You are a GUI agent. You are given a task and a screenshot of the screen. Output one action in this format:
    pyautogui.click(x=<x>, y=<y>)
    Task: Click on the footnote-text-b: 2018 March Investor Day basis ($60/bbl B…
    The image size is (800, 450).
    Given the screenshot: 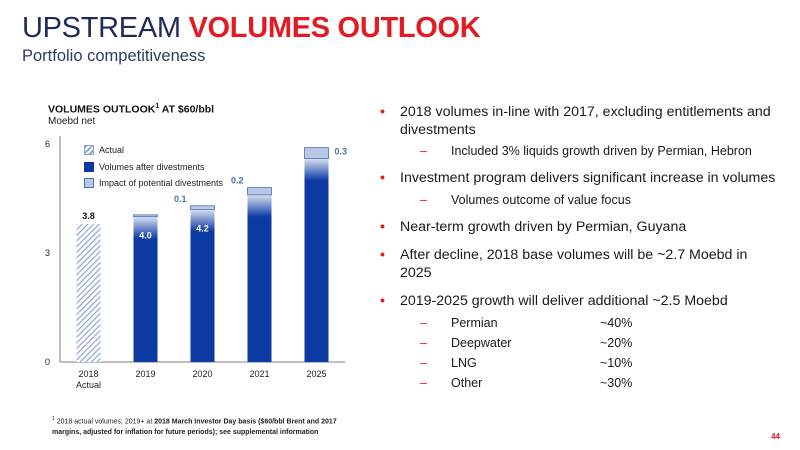 What is the action you would take?
    pyautogui.click(x=194, y=427)
    